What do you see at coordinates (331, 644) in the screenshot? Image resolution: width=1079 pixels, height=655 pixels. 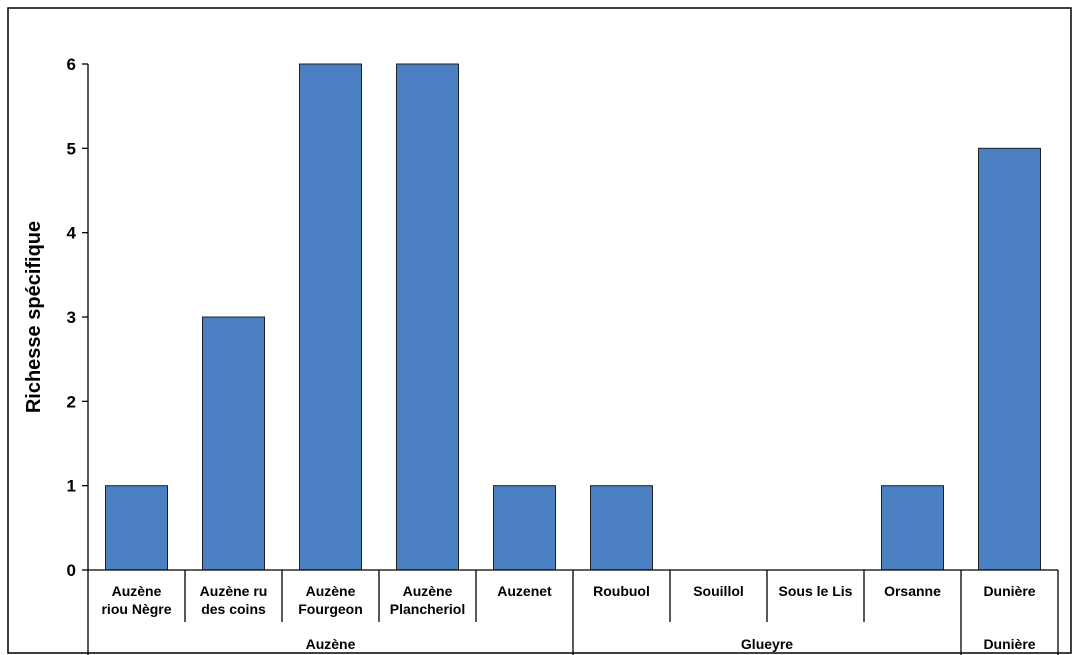 I see `group-label: Auzène` at bounding box center [331, 644].